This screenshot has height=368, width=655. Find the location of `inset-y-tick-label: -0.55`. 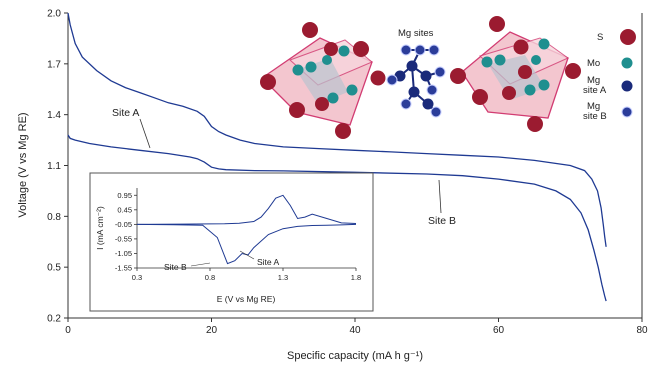

inset-y-tick-label: -0.55 is located at coordinates (123, 239).